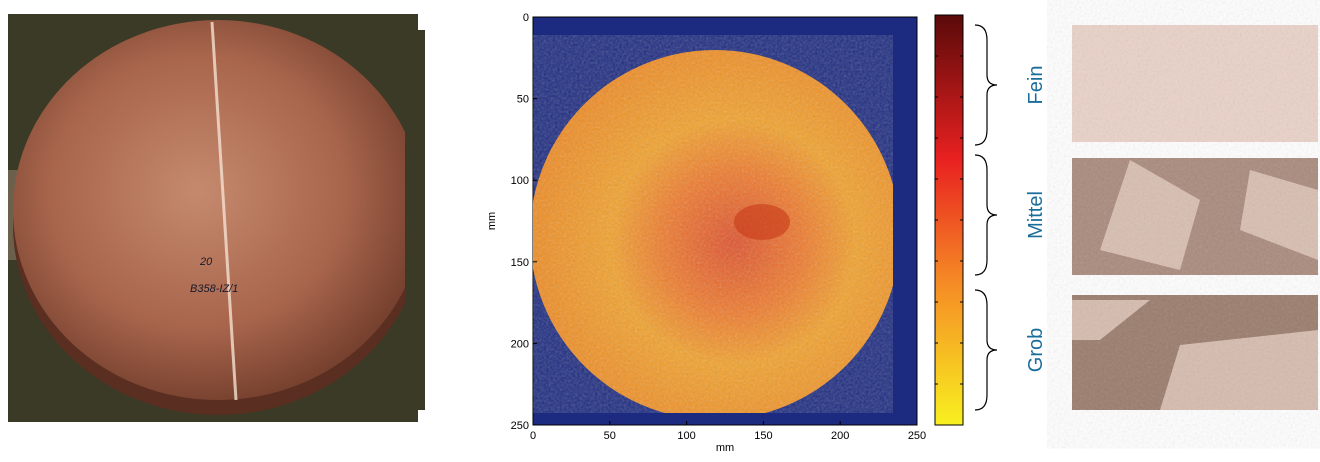 This screenshot has height=462, width=1320. Describe the element at coordinates (206, 262) in the screenshot. I see `svg-text: 20` at that location.